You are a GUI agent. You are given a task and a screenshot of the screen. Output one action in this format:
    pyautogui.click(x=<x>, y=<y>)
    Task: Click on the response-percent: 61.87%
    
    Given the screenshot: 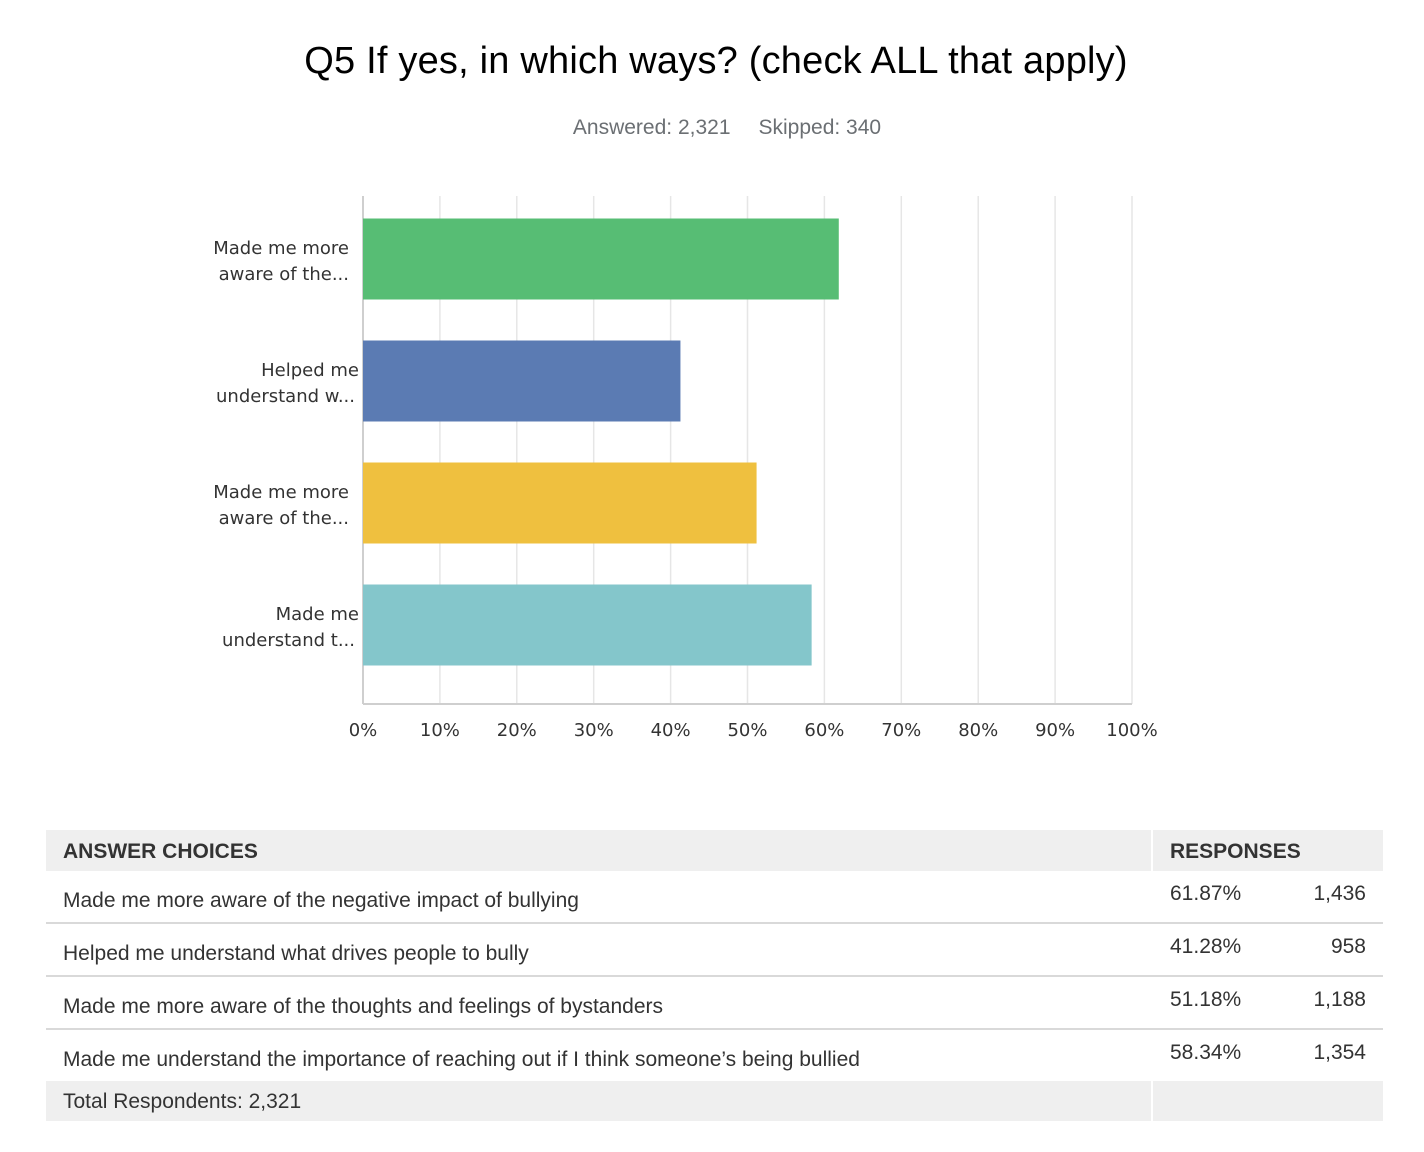 What is the action you would take?
    pyautogui.click(x=1206, y=893)
    